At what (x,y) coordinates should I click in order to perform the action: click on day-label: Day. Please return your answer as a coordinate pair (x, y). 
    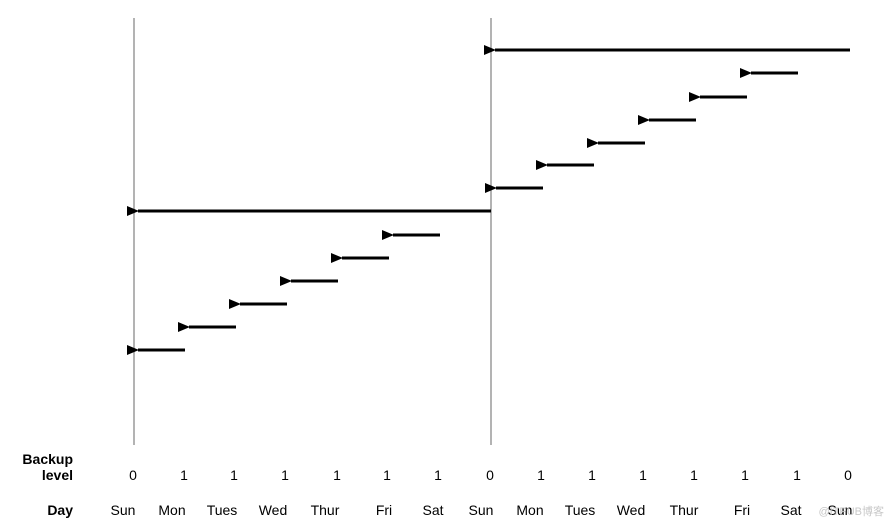
    Looking at the image, I should click on (60, 510).